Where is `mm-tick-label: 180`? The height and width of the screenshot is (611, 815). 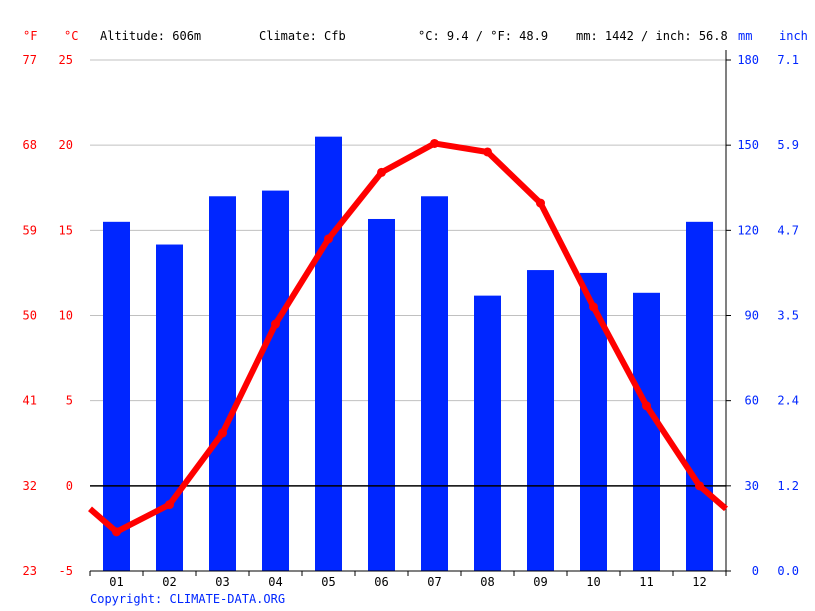 mm-tick-label: 180 is located at coordinates (748, 60).